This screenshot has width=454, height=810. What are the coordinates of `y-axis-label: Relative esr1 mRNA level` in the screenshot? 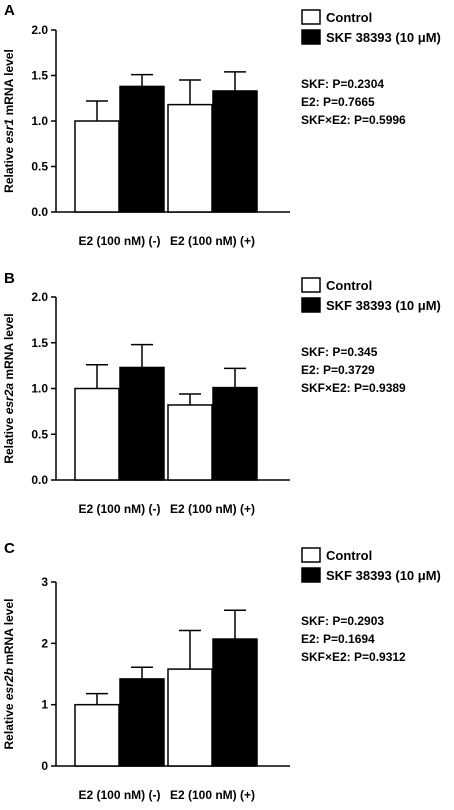 It's located at (9, 121).